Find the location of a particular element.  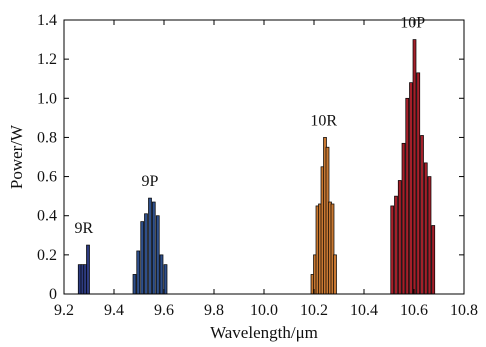

annotation-9P: 9P is located at coordinates (150, 181).